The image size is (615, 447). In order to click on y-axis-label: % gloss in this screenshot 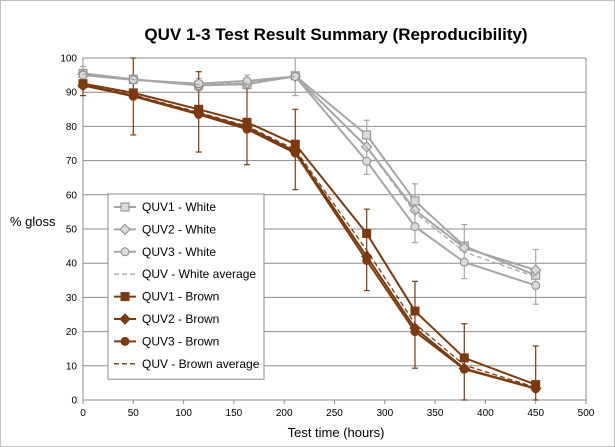, I will do `click(33, 221)`.